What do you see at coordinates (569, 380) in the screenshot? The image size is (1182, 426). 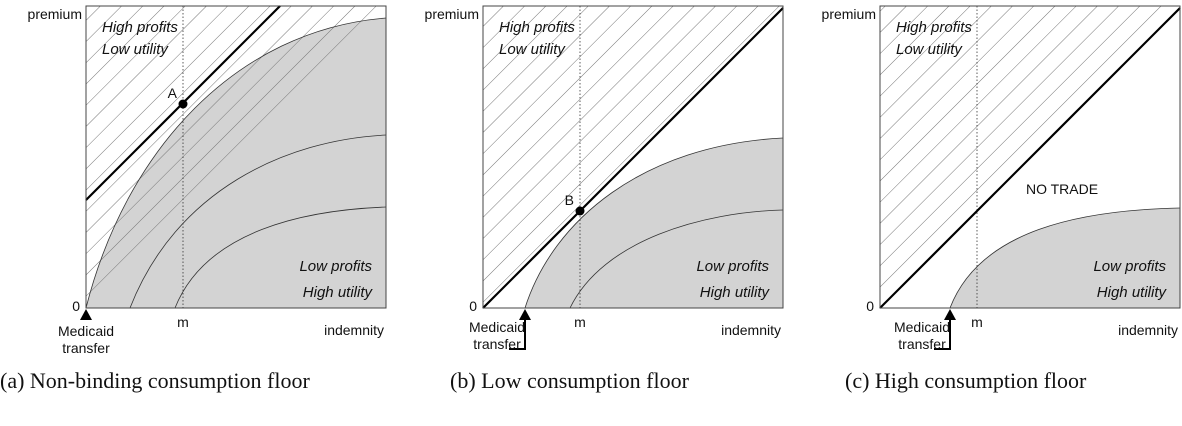 I see `caption: (b) Low consumption floor` at bounding box center [569, 380].